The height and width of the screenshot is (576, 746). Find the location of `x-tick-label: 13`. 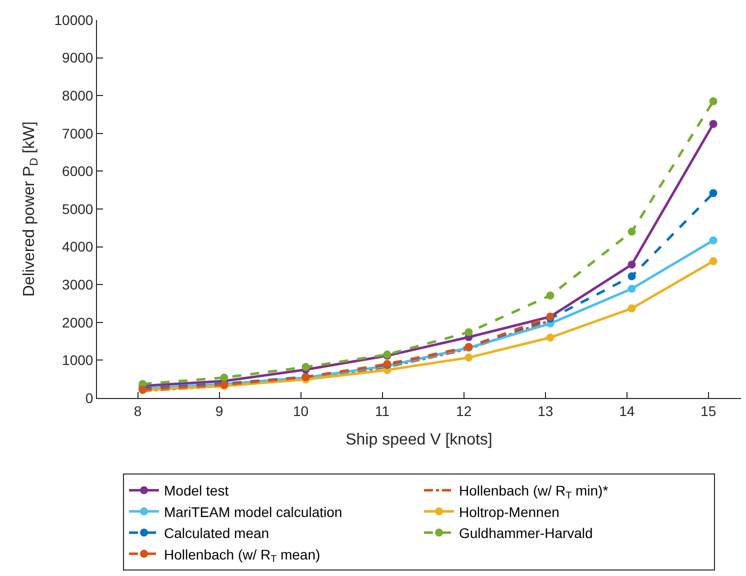

x-tick-label: 13 is located at coordinates (546, 410).